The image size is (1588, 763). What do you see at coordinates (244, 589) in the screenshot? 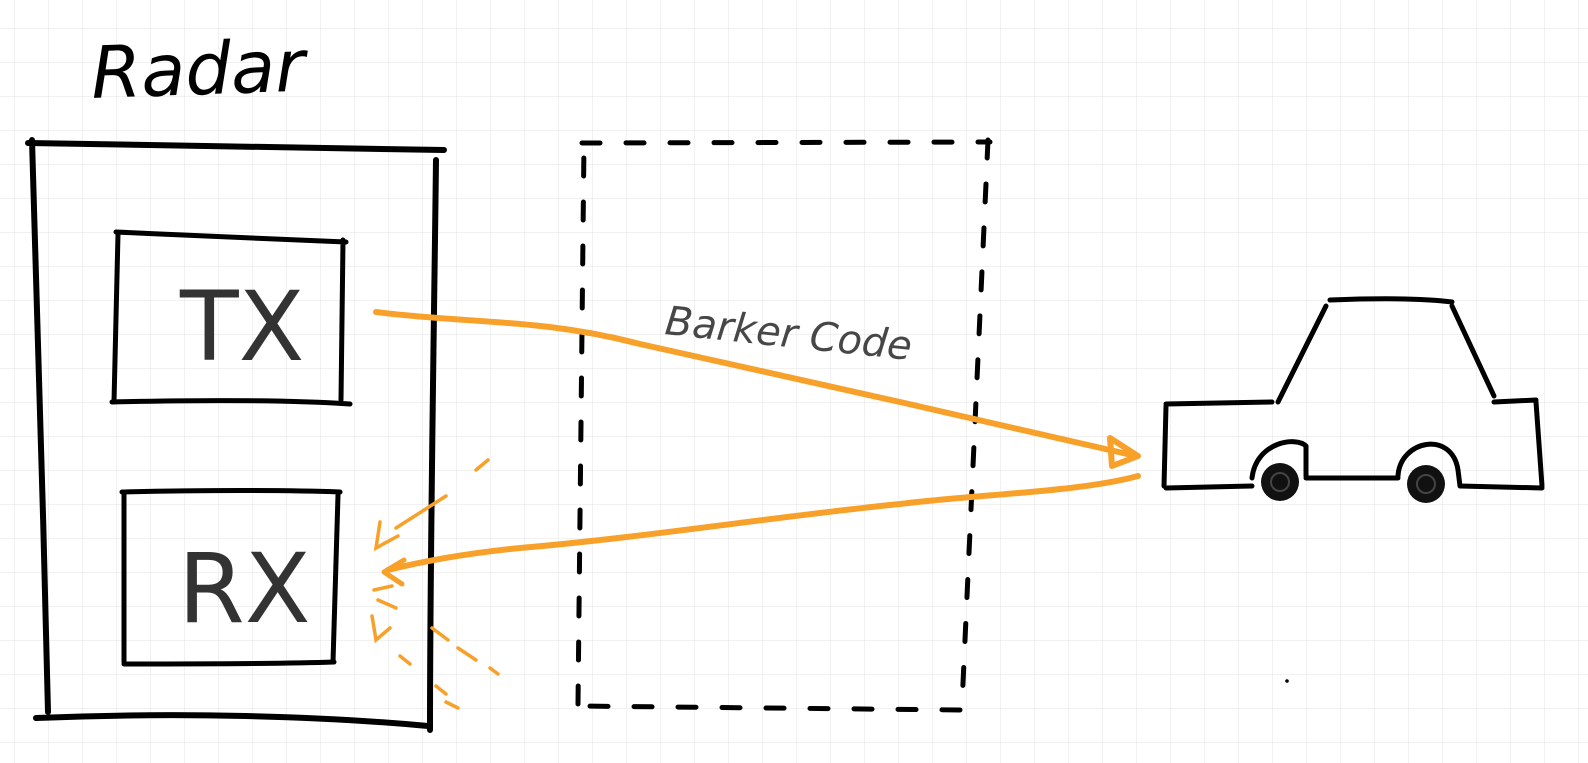
I see `rx-label: RX` at bounding box center [244, 589].